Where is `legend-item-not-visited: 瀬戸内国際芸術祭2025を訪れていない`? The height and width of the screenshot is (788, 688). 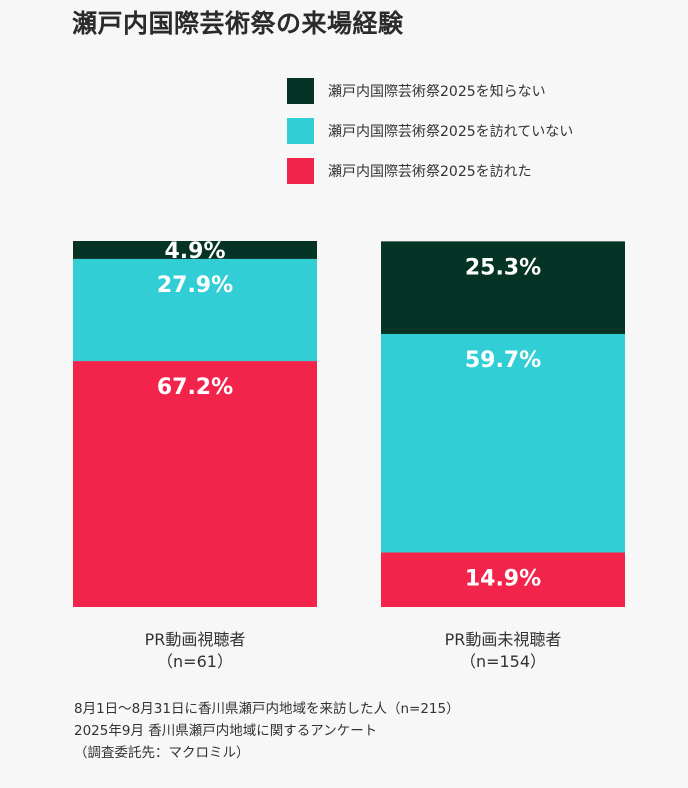
legend-item-not-visited: 瀬戸内国際芸術祭2025を訪れていない is located at coordinates (430, 131).